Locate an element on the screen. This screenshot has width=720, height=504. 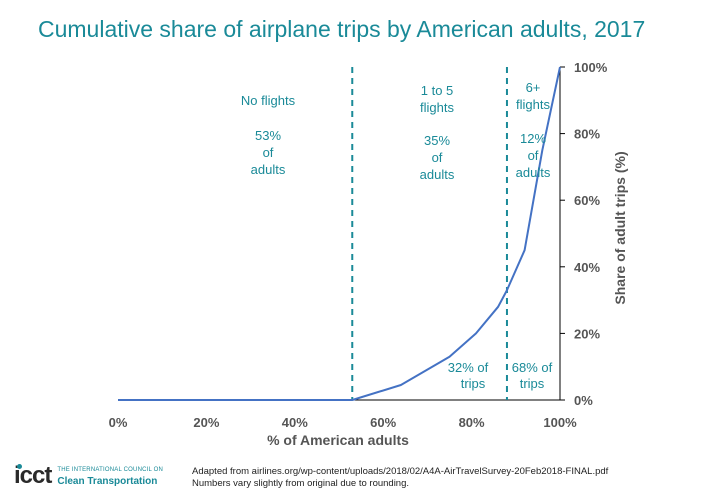
y-axis-title: Share of adult trips (%) is located at coordinates (620, 227).